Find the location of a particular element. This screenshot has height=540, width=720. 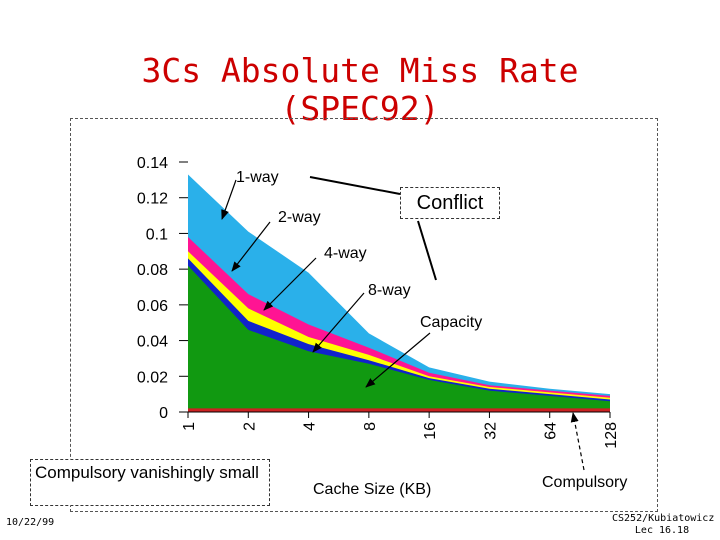

footer-lecture: Lec 16.18 is located at coordinates (662, 530).